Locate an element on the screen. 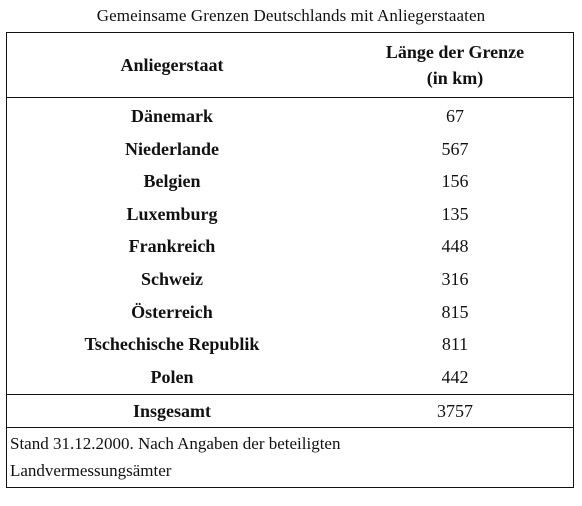  country-name: Polen is located at coordinates (172, 376).